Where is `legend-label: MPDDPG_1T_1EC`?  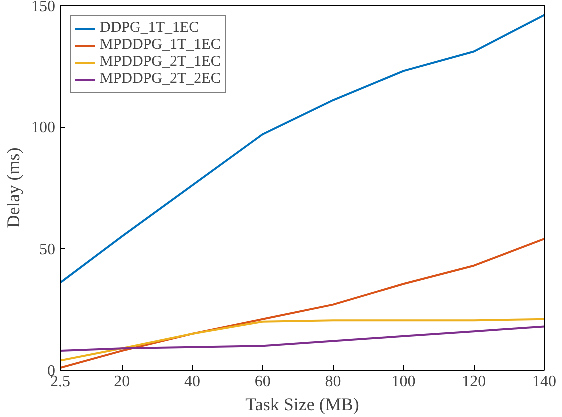 legend-label: MPDDPG_1T_1EC is located at coordinates (160, 45).